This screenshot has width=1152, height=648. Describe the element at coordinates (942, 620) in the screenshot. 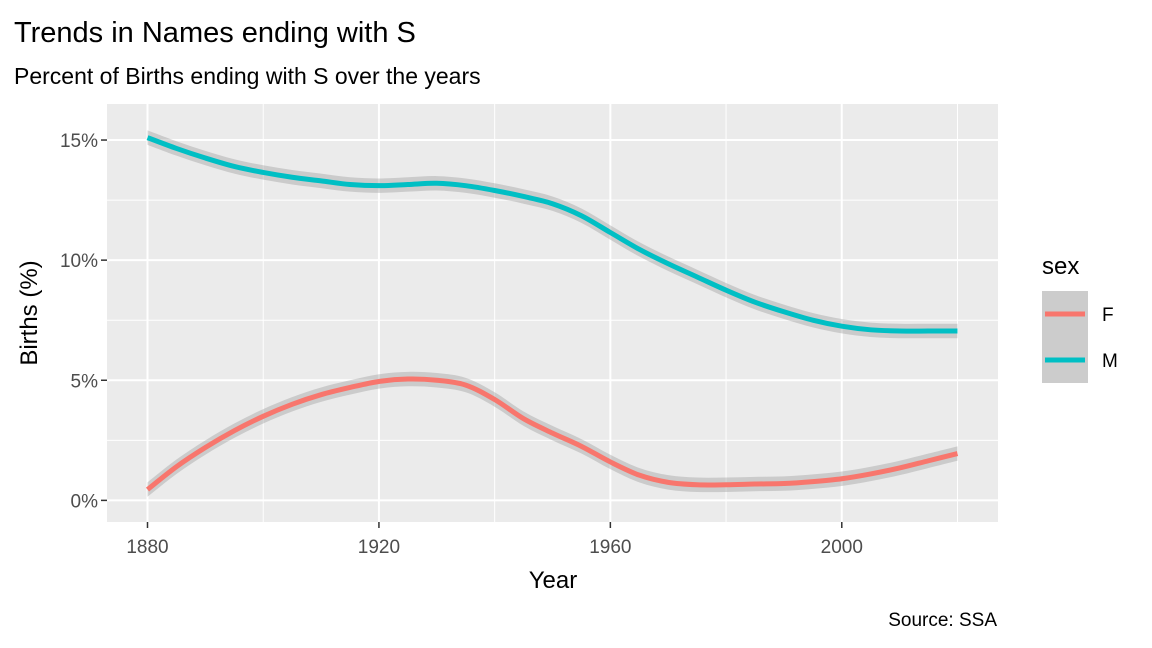

I see `chart-caption: Source: SSA` at that location.